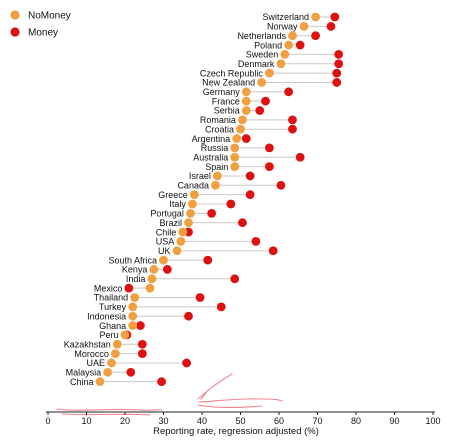 The image size is (451, 442). Describe the element at coordinates (210, 157) in the screenshot. I see `country-label: Australia` at that location.